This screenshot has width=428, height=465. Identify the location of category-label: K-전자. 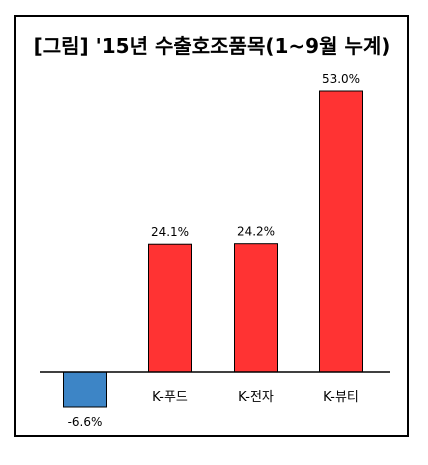
(256, 397).